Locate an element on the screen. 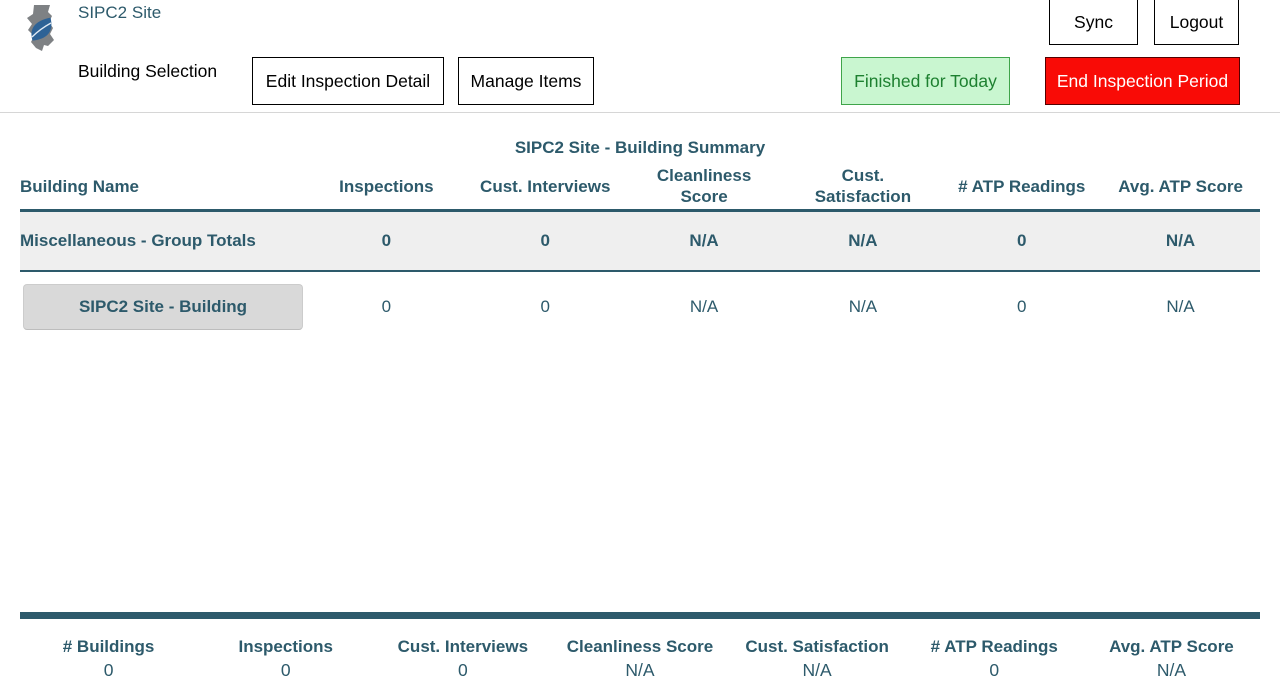 This screenshot has height=700, width=1280. column-header-cust-satisfaction: Cust. Satisfaction is located at coordinates (863, 186).